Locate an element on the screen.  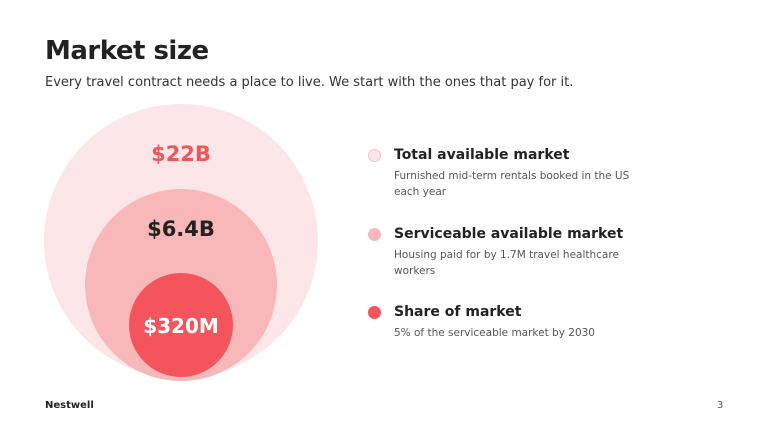
slide-title: Market size is located at coordinates (127, 51).